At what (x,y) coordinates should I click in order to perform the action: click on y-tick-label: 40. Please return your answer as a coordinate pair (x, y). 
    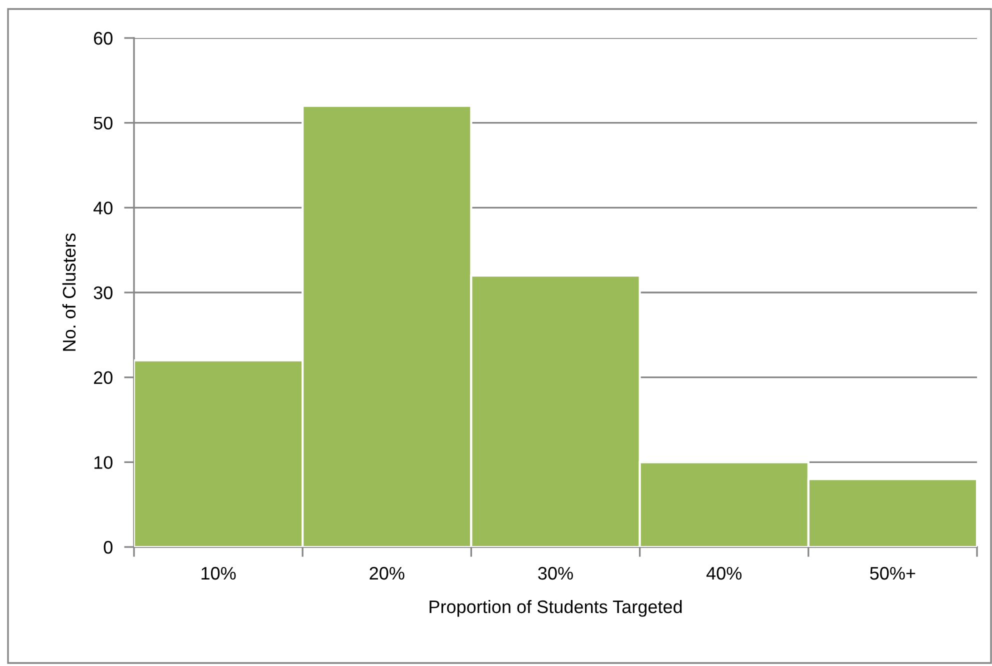
    Looking at the image, I should click on (103, 208).